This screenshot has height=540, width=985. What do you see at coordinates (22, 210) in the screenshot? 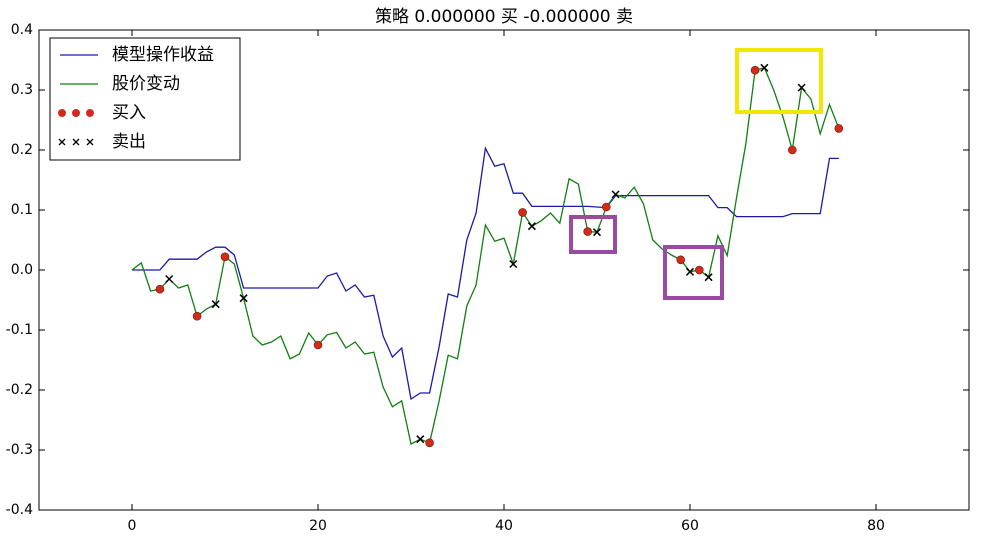
I see `y-tick-label: 0.1` at bounding box center [22, 210].